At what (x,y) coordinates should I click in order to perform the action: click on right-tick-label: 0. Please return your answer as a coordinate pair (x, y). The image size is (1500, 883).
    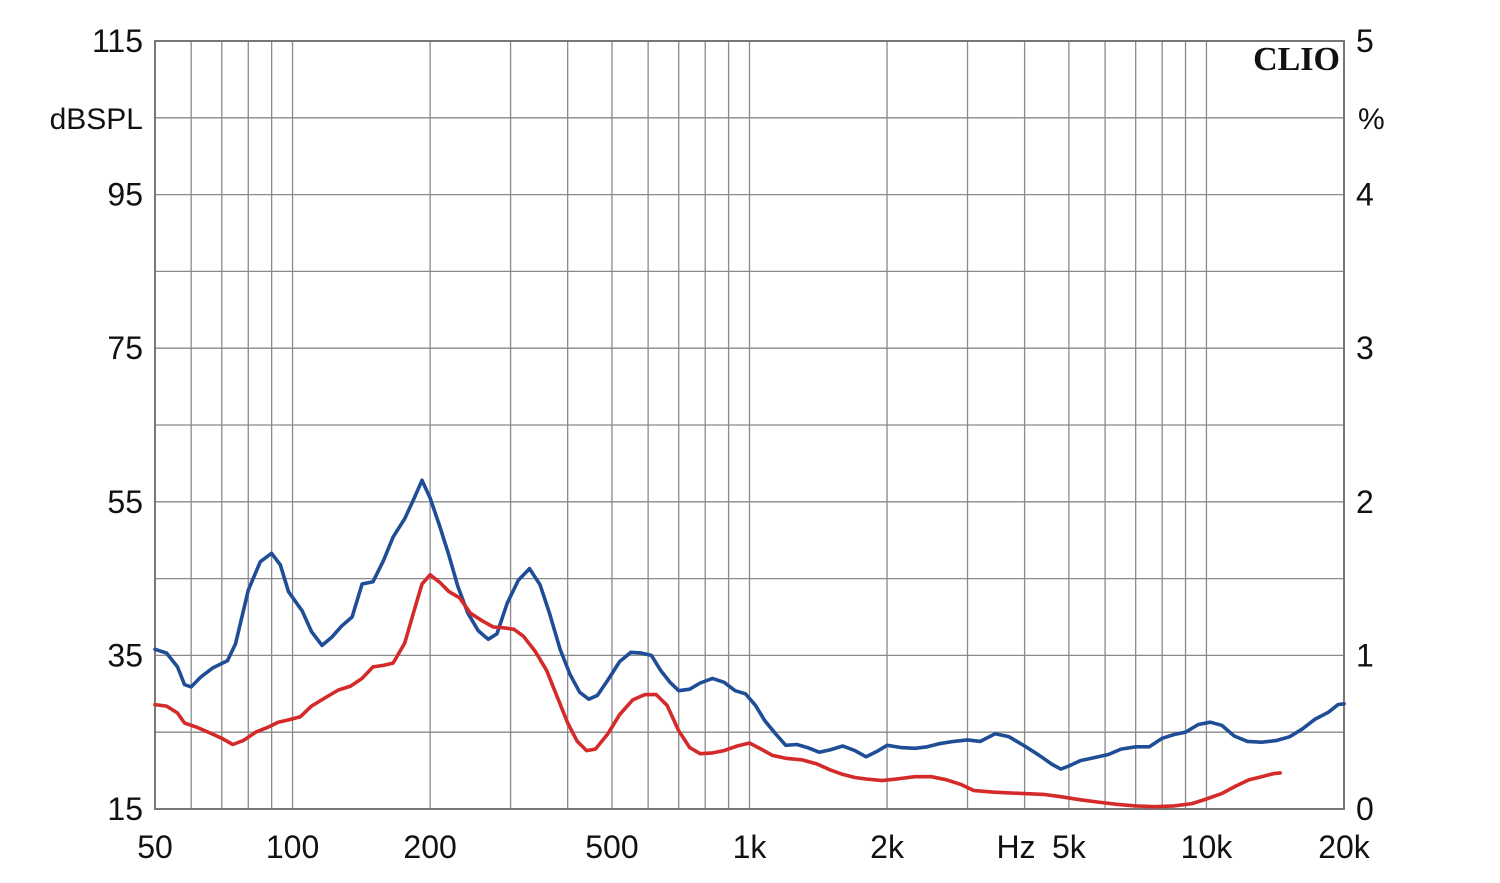
    Looking at the image, I should click on (1365, 809).